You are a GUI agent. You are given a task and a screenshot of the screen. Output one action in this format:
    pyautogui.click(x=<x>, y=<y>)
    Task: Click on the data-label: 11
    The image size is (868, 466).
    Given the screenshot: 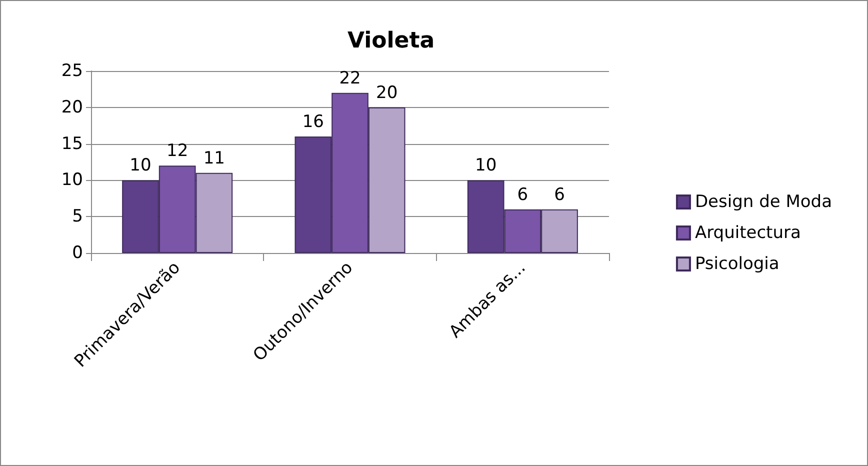 What is the action you would take?
    pyautogui.click(x=214, y=158)
    